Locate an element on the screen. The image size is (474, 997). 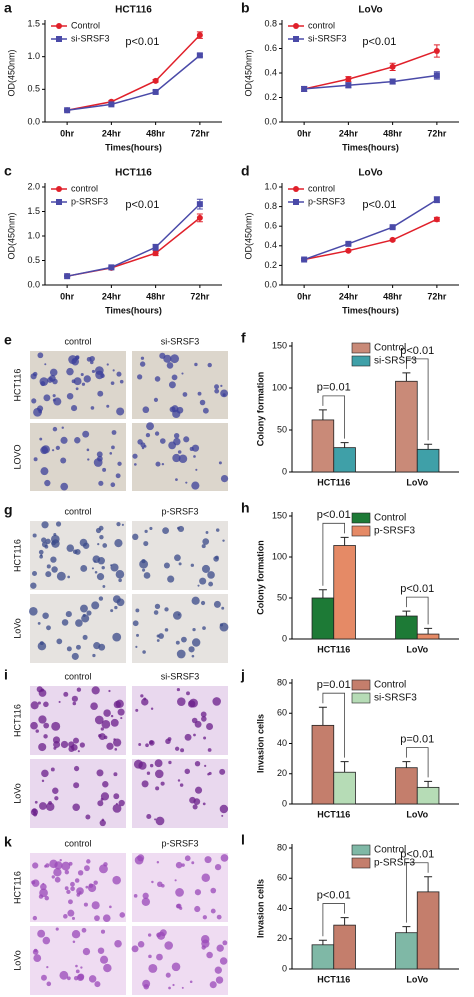
panel-label: a is located at coordinates (8, 8).